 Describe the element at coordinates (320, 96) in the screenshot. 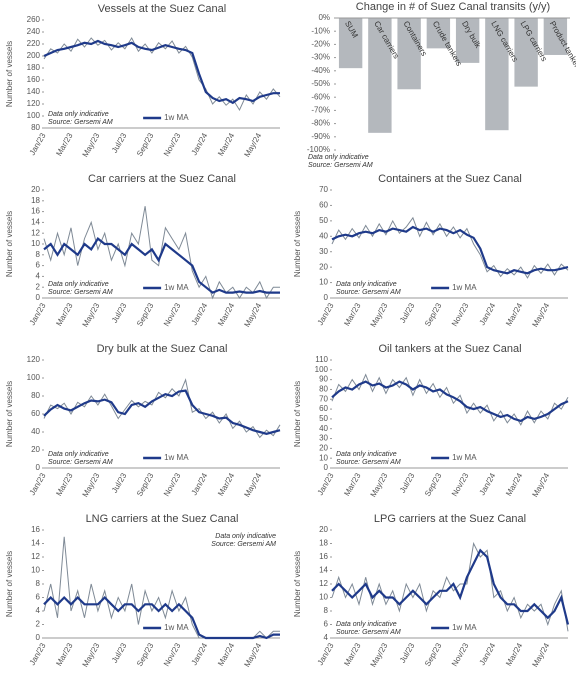

I see `y-tick-label: -60%` at that location.